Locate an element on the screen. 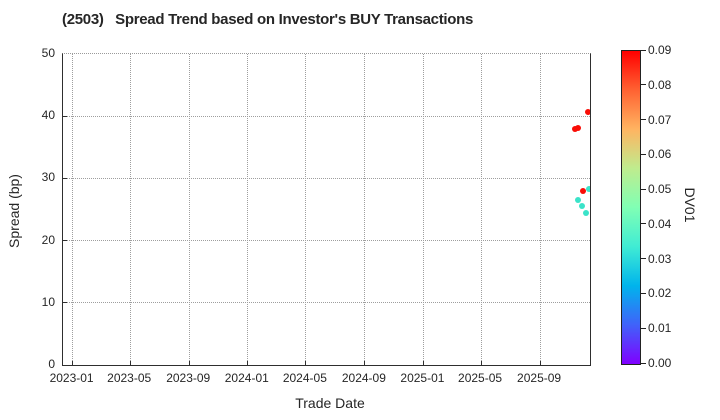  x-tick-label: 2023-01 is located at coordinates (71, 378).